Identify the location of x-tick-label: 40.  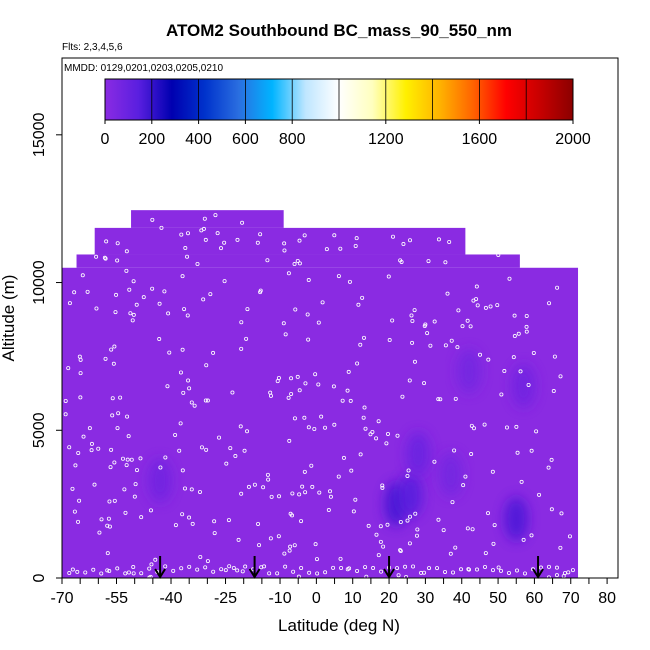
(462, 598).